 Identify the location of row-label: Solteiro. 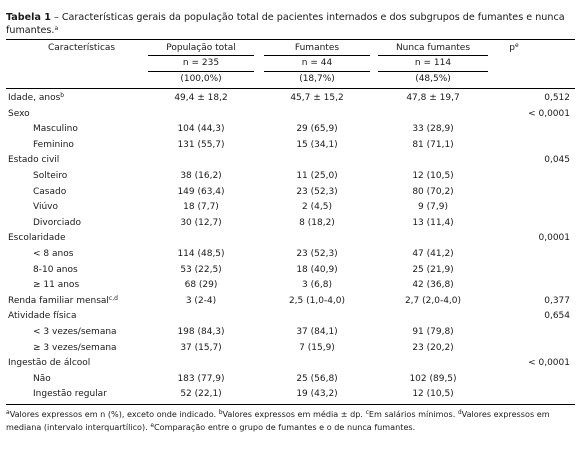
(50, 176).